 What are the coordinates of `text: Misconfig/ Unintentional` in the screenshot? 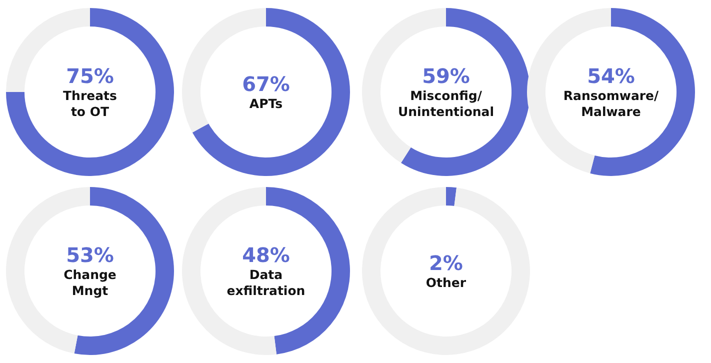 It's located at (446, 104).